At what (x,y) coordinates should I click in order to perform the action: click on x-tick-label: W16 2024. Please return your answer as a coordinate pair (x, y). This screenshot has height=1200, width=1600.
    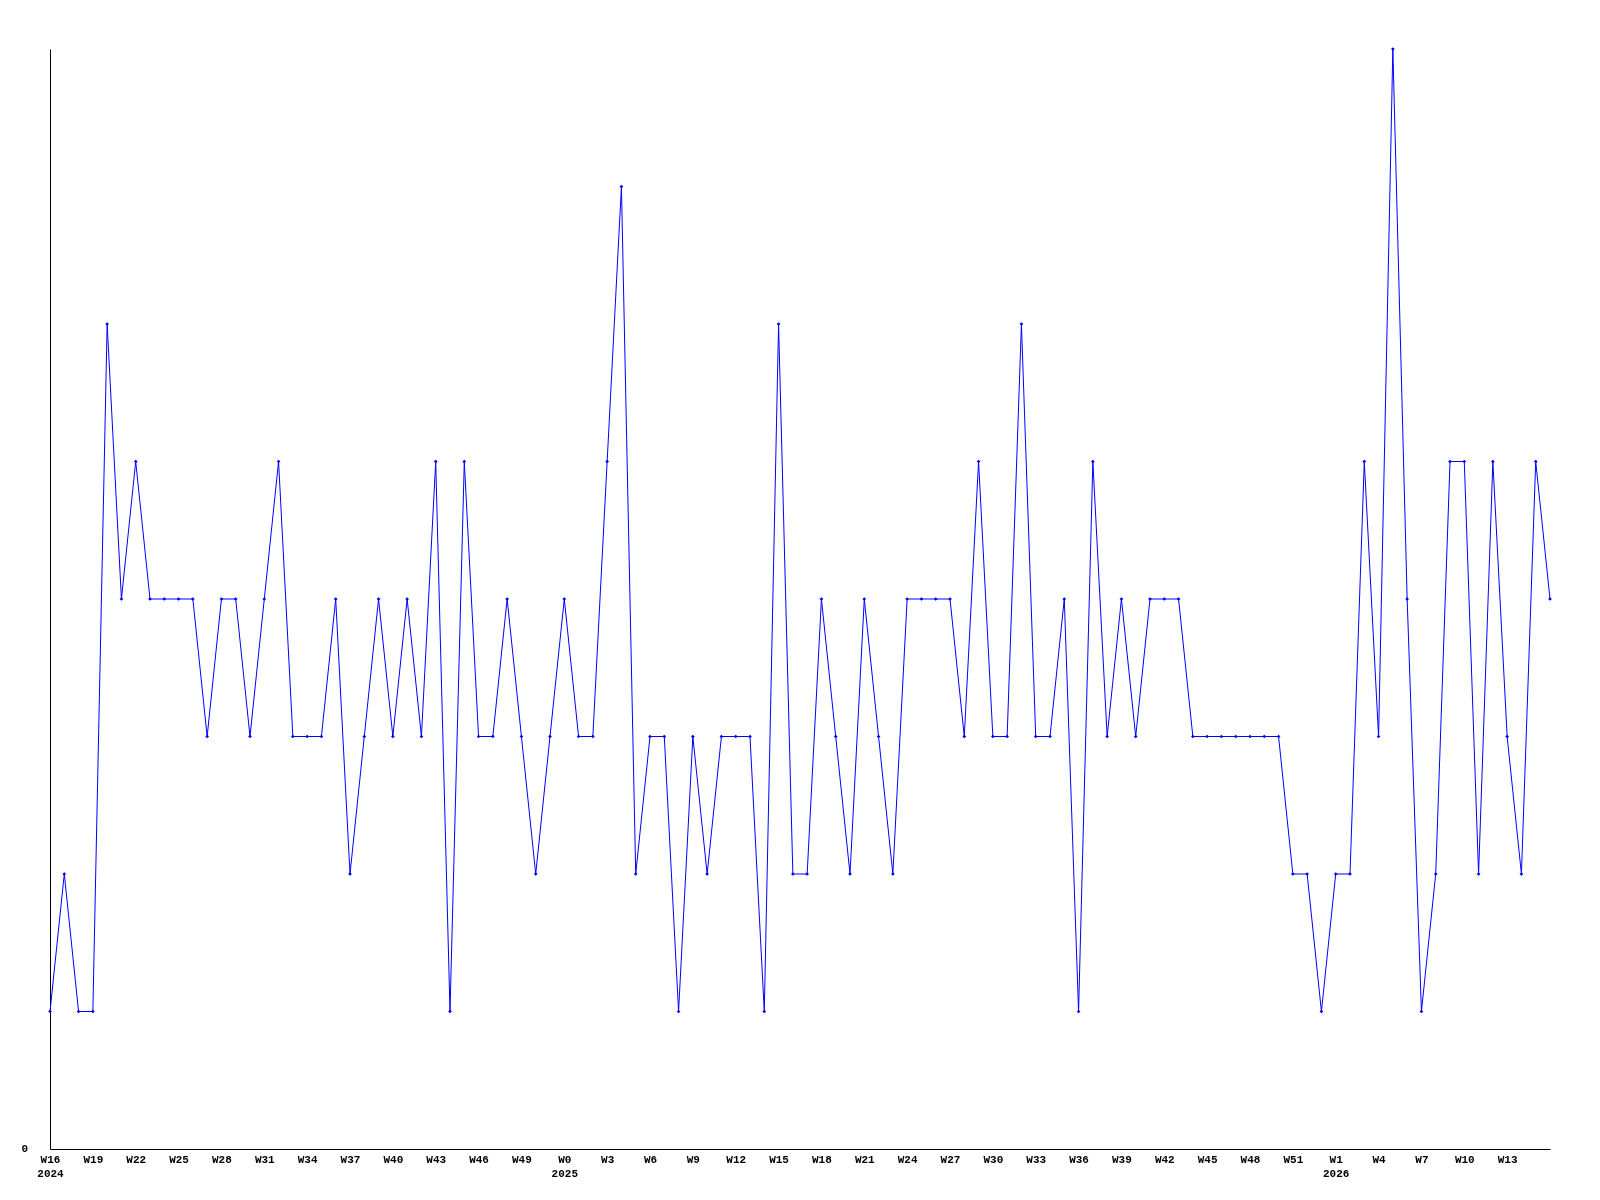
    Looking at the image, I should click on (51, 1166).